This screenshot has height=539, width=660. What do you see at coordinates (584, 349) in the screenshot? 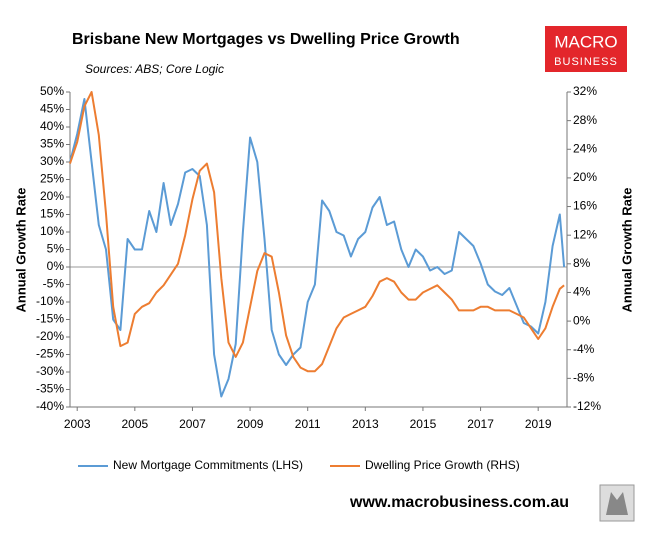
I see `y2-tick-label: -4%` at bounding box center [584, 349].